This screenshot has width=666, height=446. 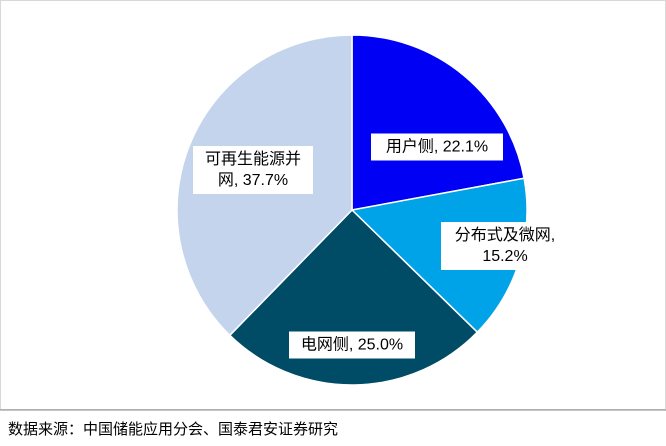 What do you see at coordinates (253, 170) in the screenshot?
I see `slice-label: 可再生能源并网, 37.7%` at bounding box center [253, 170].